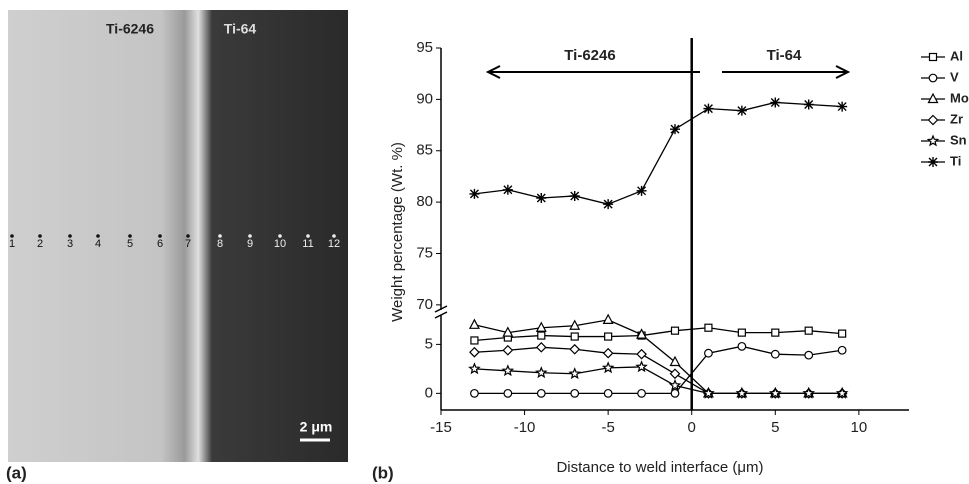 The width and height of the screenshot is (969, 484). Describe the element at coordinates (956, 55) in the screenshot. I see `legend-label: Al` at that location.